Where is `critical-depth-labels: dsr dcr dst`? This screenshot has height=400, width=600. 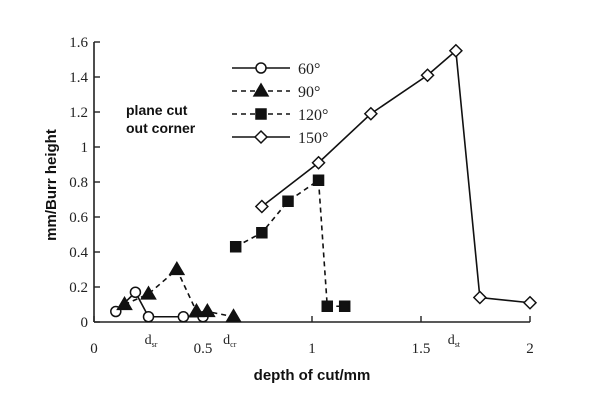 critical-depth-labels: dsr dcr dst is located at coordinates (303, 341).